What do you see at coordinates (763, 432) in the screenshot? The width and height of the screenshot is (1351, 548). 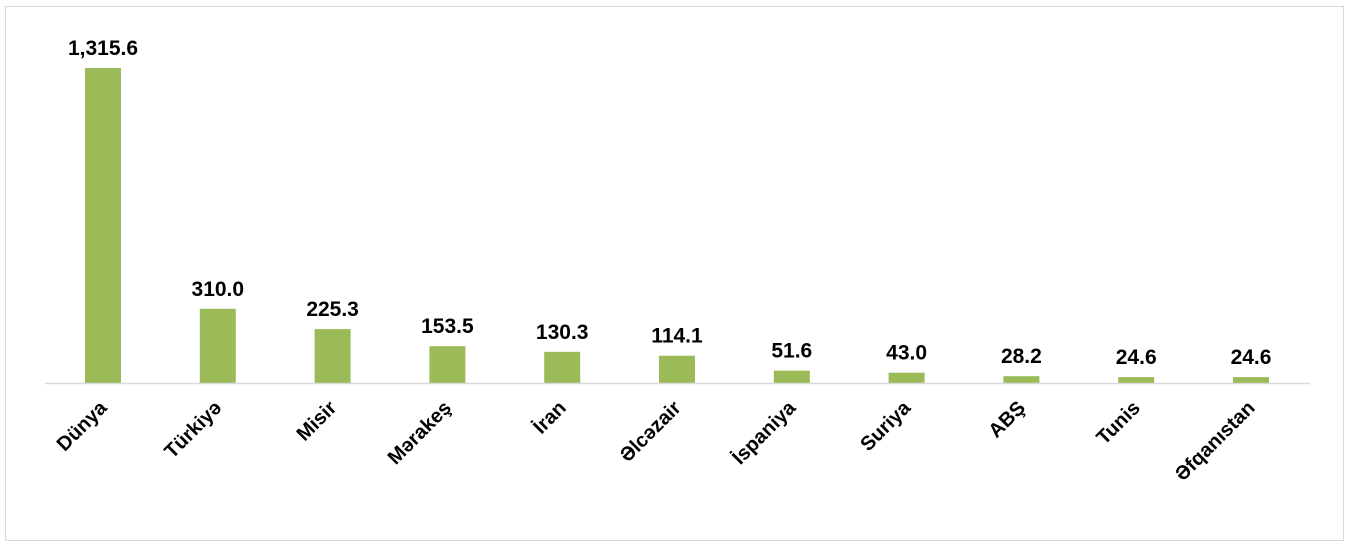 I see `category-label-6: İspaniya` at bounding box center [763, 432].